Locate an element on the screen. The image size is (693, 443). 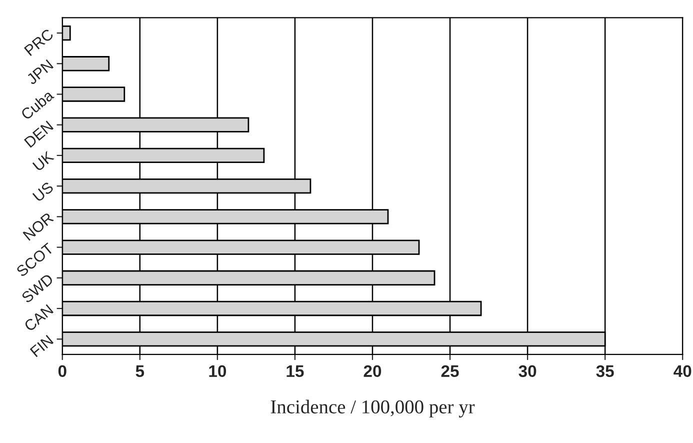
x-tick-label: 0 is located at coordinates (62, 371).